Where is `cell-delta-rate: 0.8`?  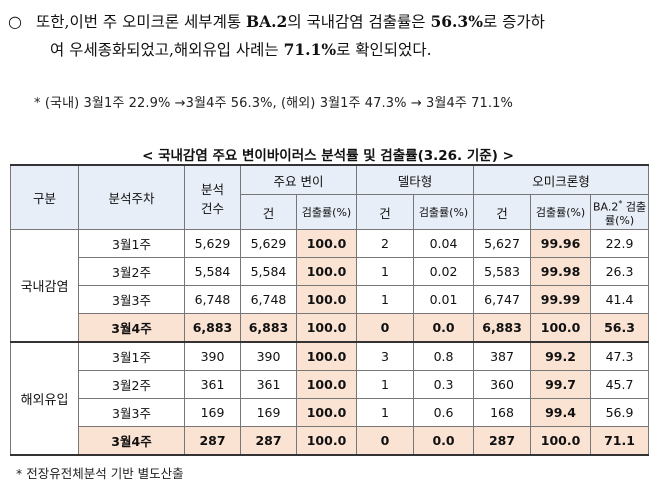
cell-delta-rate: 0.8 is located at coordinates (444, 356).